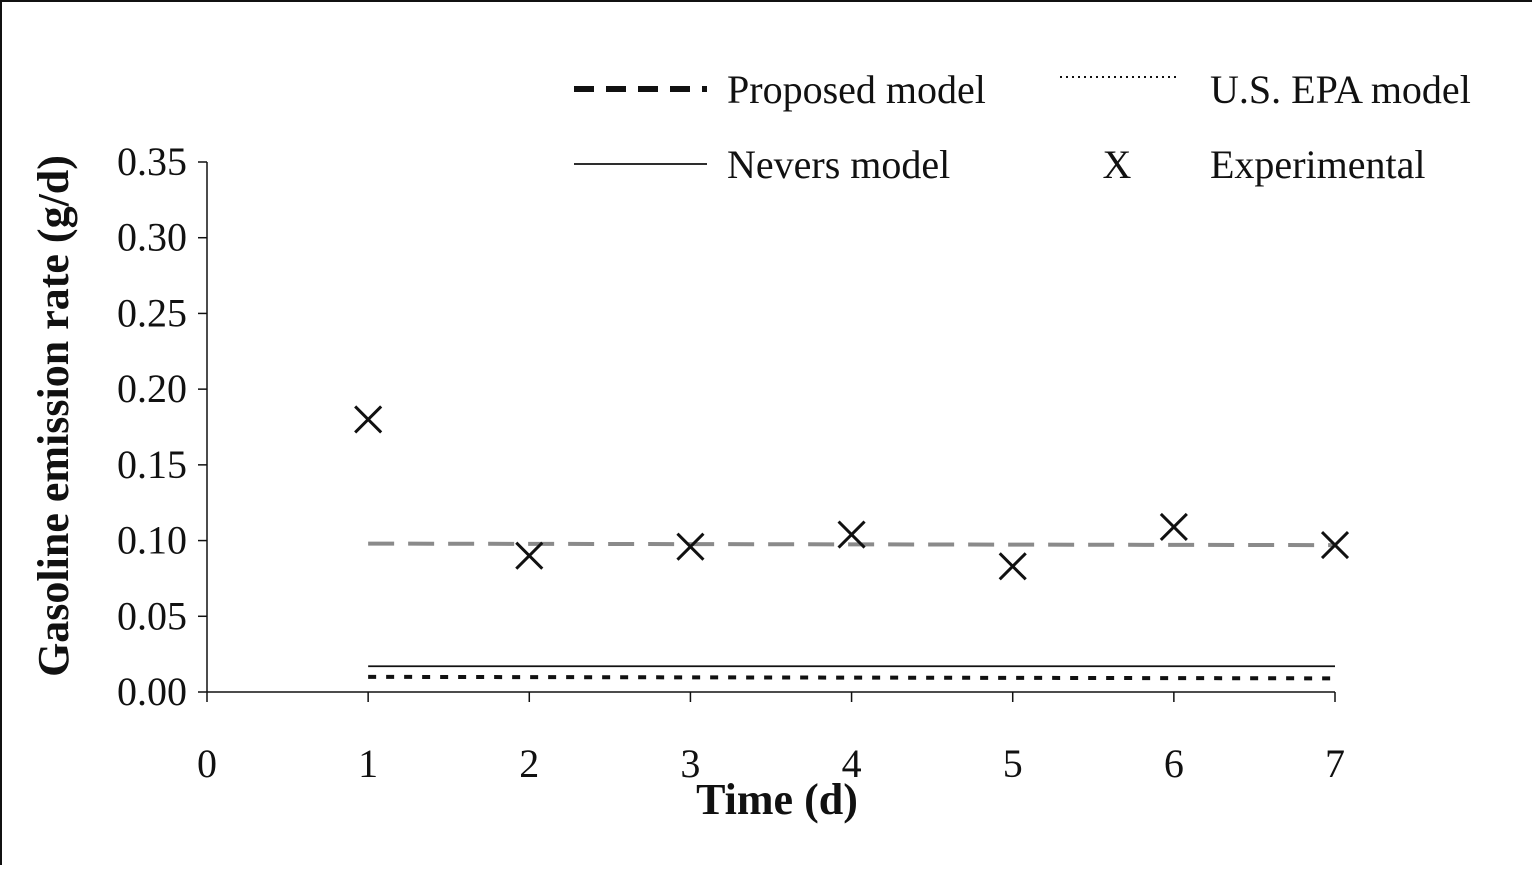 The width and height of the screenshot is (1532, 870). What do you see at coordinates (152, 464) in the screenshot?
I see `y-tick-label: 0.15` at bounding box center [152, 464].